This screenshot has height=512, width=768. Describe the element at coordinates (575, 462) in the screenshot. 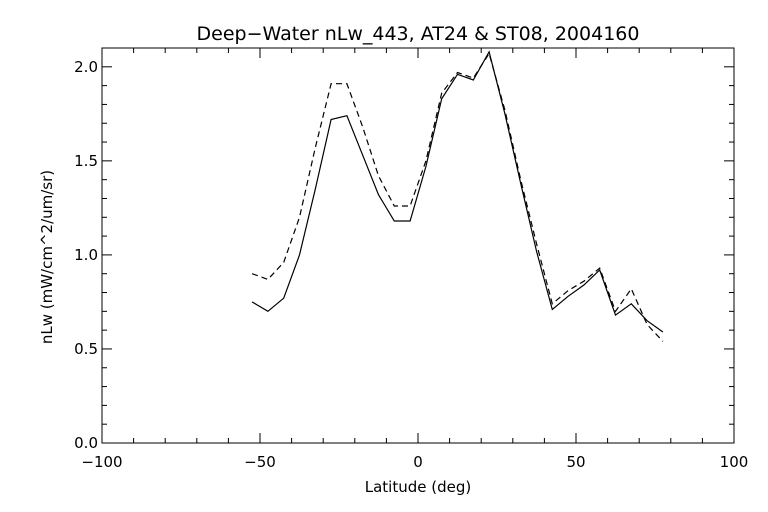

I see `x-tick-label: 50` at that location.